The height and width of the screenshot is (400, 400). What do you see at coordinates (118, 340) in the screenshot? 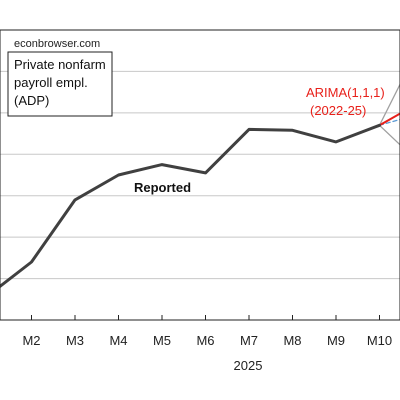
I see `x-tick-label-m4: M4` at bounding box center [118, 340].